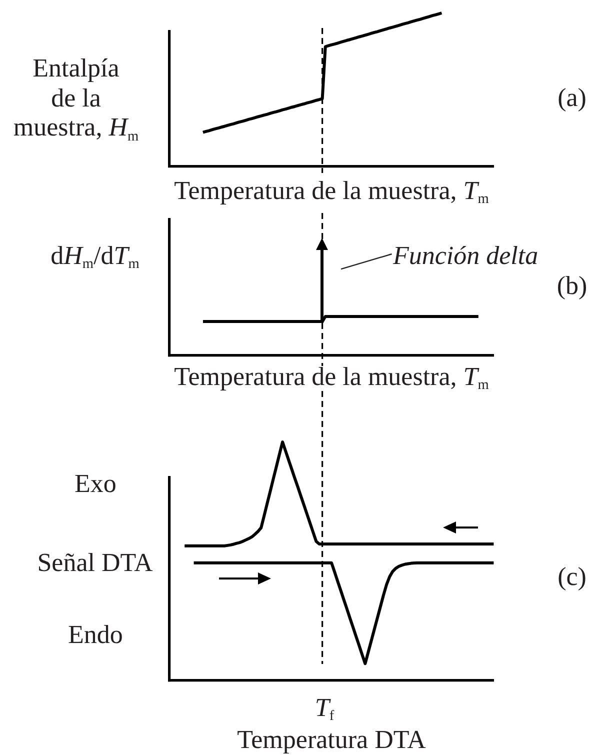  What do you see at coordinates (331, 740) in the screenshot?
I see `x-axis-title: Temperatura DTA` at bounding box center [331, 740].